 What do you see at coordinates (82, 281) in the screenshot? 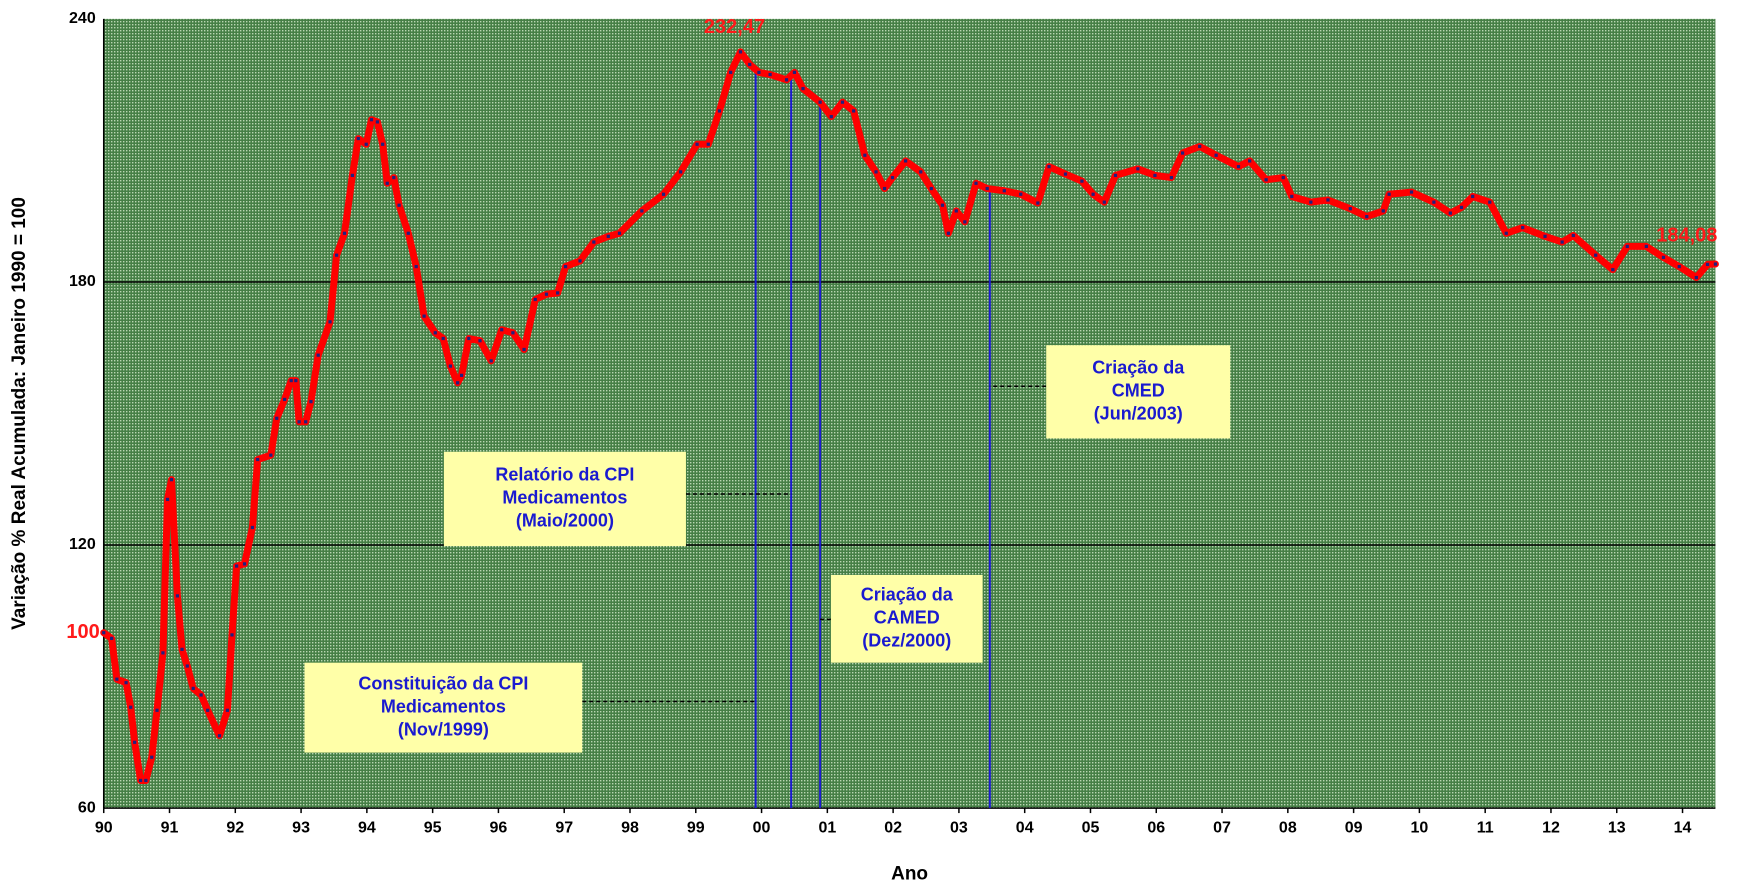
I see `y-tick-label: 180` at bounding box center [82, 281].